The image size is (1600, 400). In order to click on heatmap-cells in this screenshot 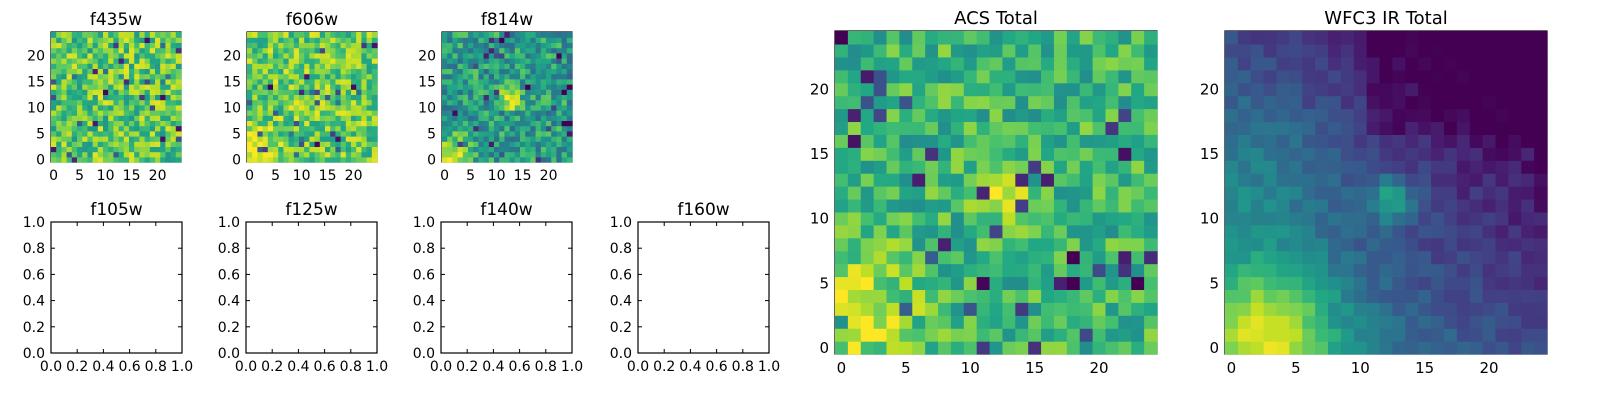, I will do `click(116, 97)`.